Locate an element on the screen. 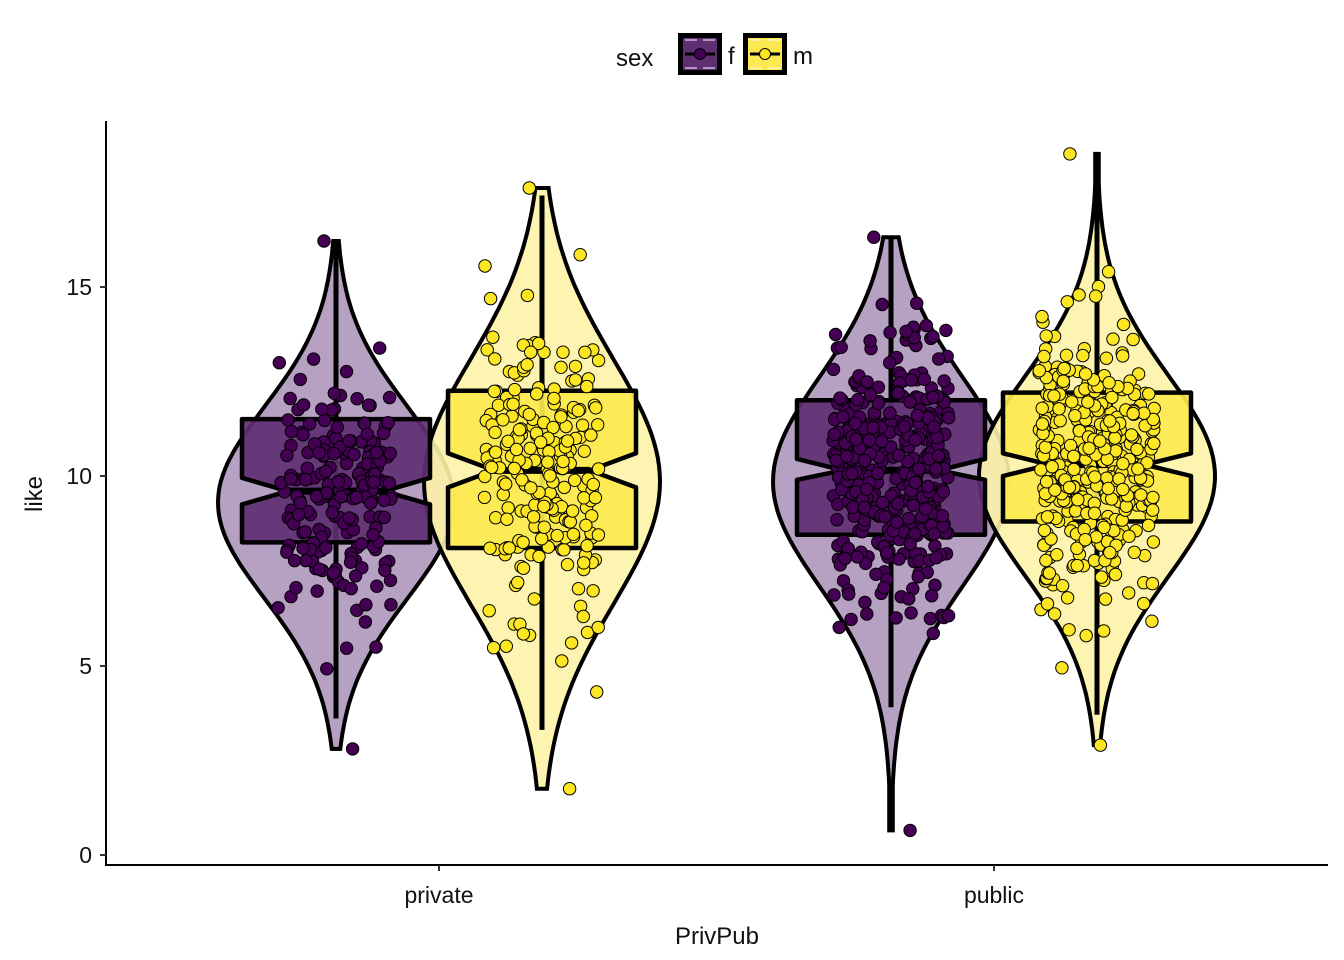 This screenshot has height=960, width=1344. legend: sex f m is located at coordinates (714, 54).